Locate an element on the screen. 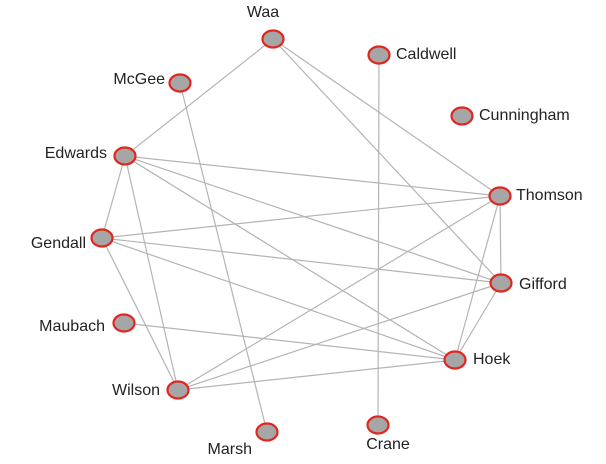 The image size is (606, 464). node-label: Caldwell is located at coordinates (426, 54).